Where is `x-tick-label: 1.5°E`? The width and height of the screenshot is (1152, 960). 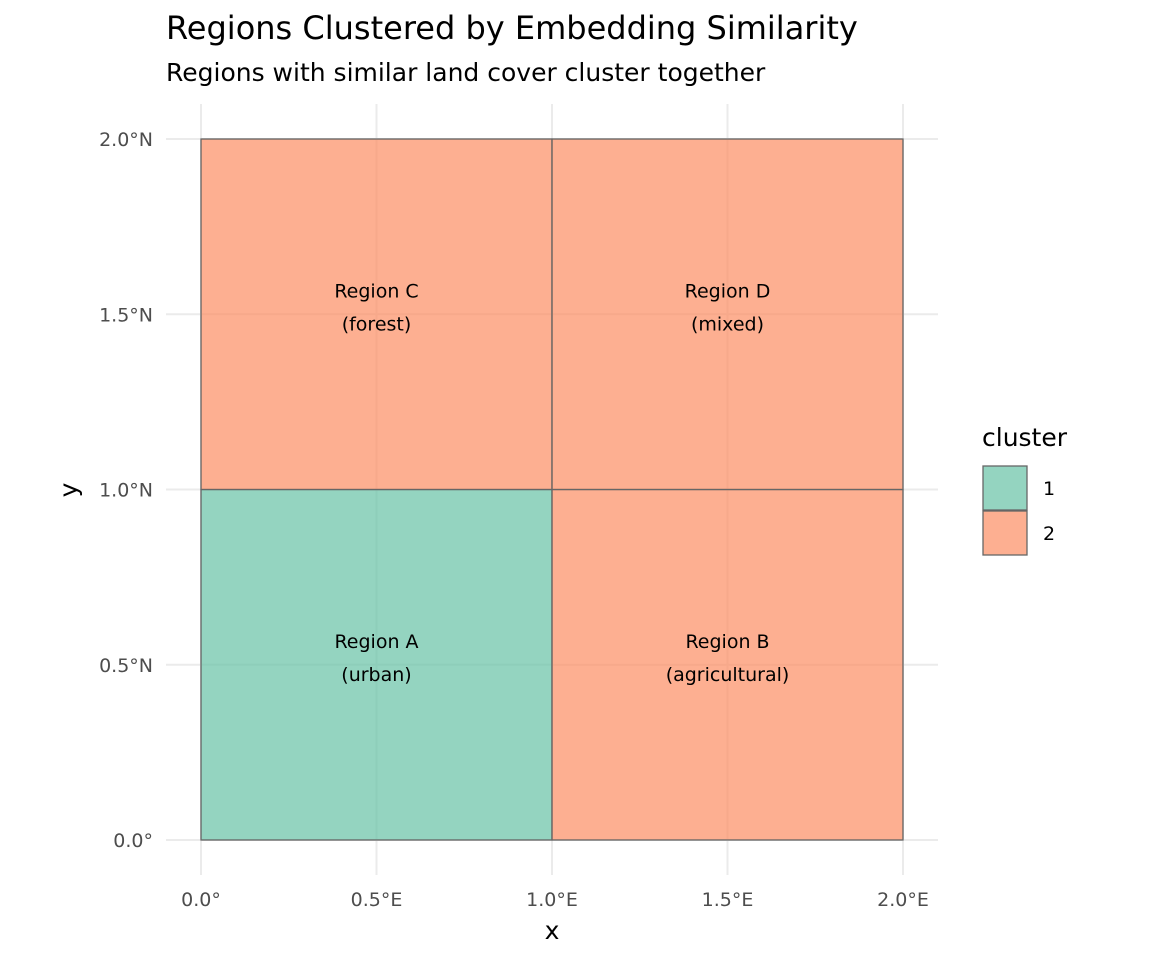 x-tick-label: 1.5°E is located at coordinates (728, 900).